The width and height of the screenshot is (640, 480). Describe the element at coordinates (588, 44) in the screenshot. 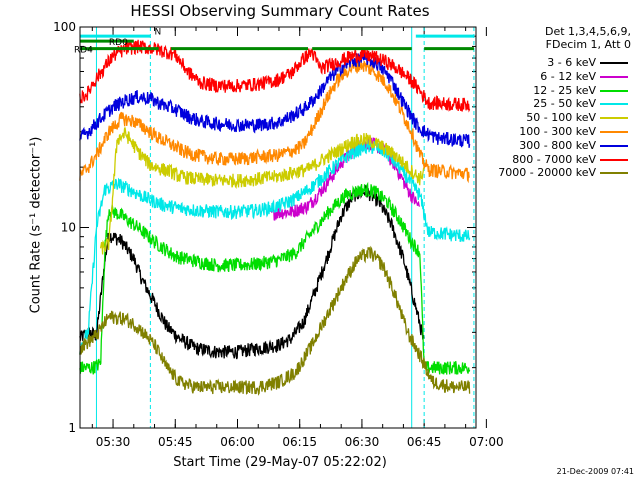

I see `legend-header-line-2: FDecim 1, Att 0` at that location.